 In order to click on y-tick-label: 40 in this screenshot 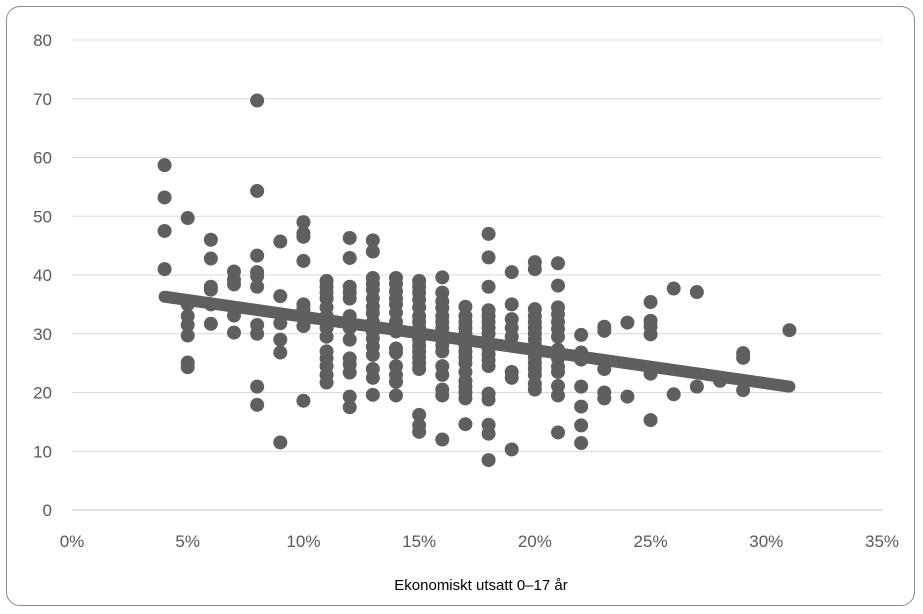, I will do `click(42, 275)`.